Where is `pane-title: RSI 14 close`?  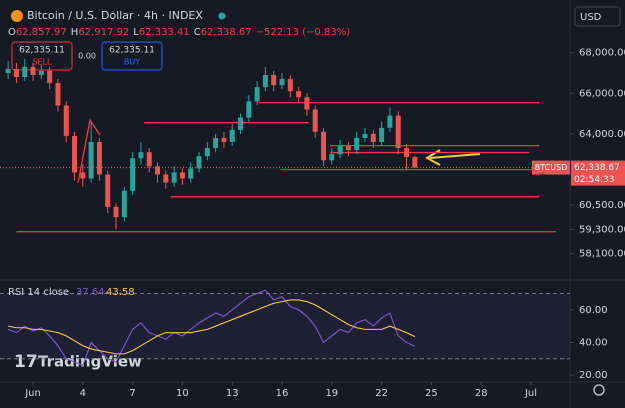 pane-title: RSI 14 close is located at coordinates (38, 292).